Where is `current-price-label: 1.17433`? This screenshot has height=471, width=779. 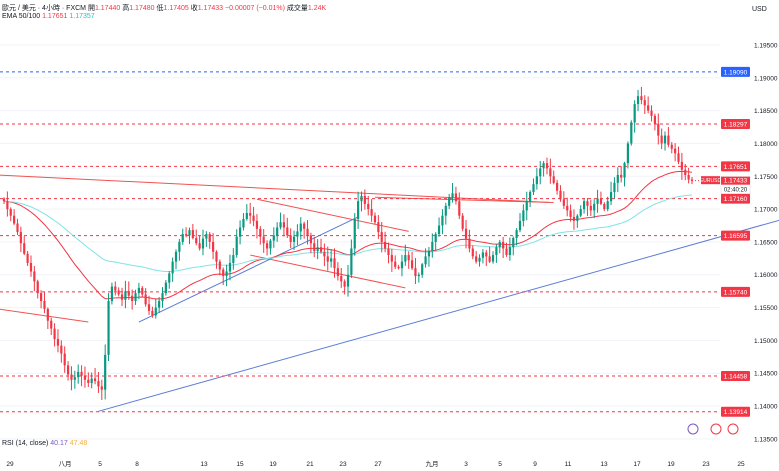
current-price-label: 1.17433 is located at coordinates (736, 181).